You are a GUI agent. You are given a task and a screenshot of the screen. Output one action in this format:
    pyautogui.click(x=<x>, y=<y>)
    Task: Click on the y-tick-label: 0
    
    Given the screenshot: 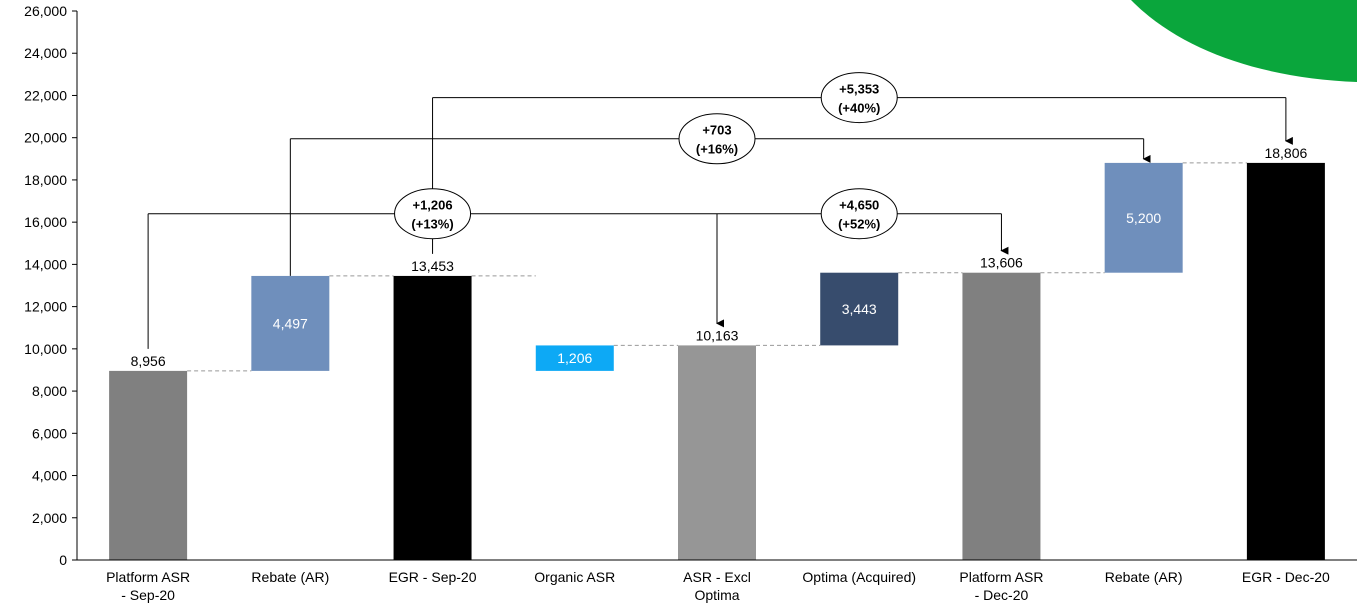 What is the action you would take?
    pyautogui.click(x=63, y=560)
    